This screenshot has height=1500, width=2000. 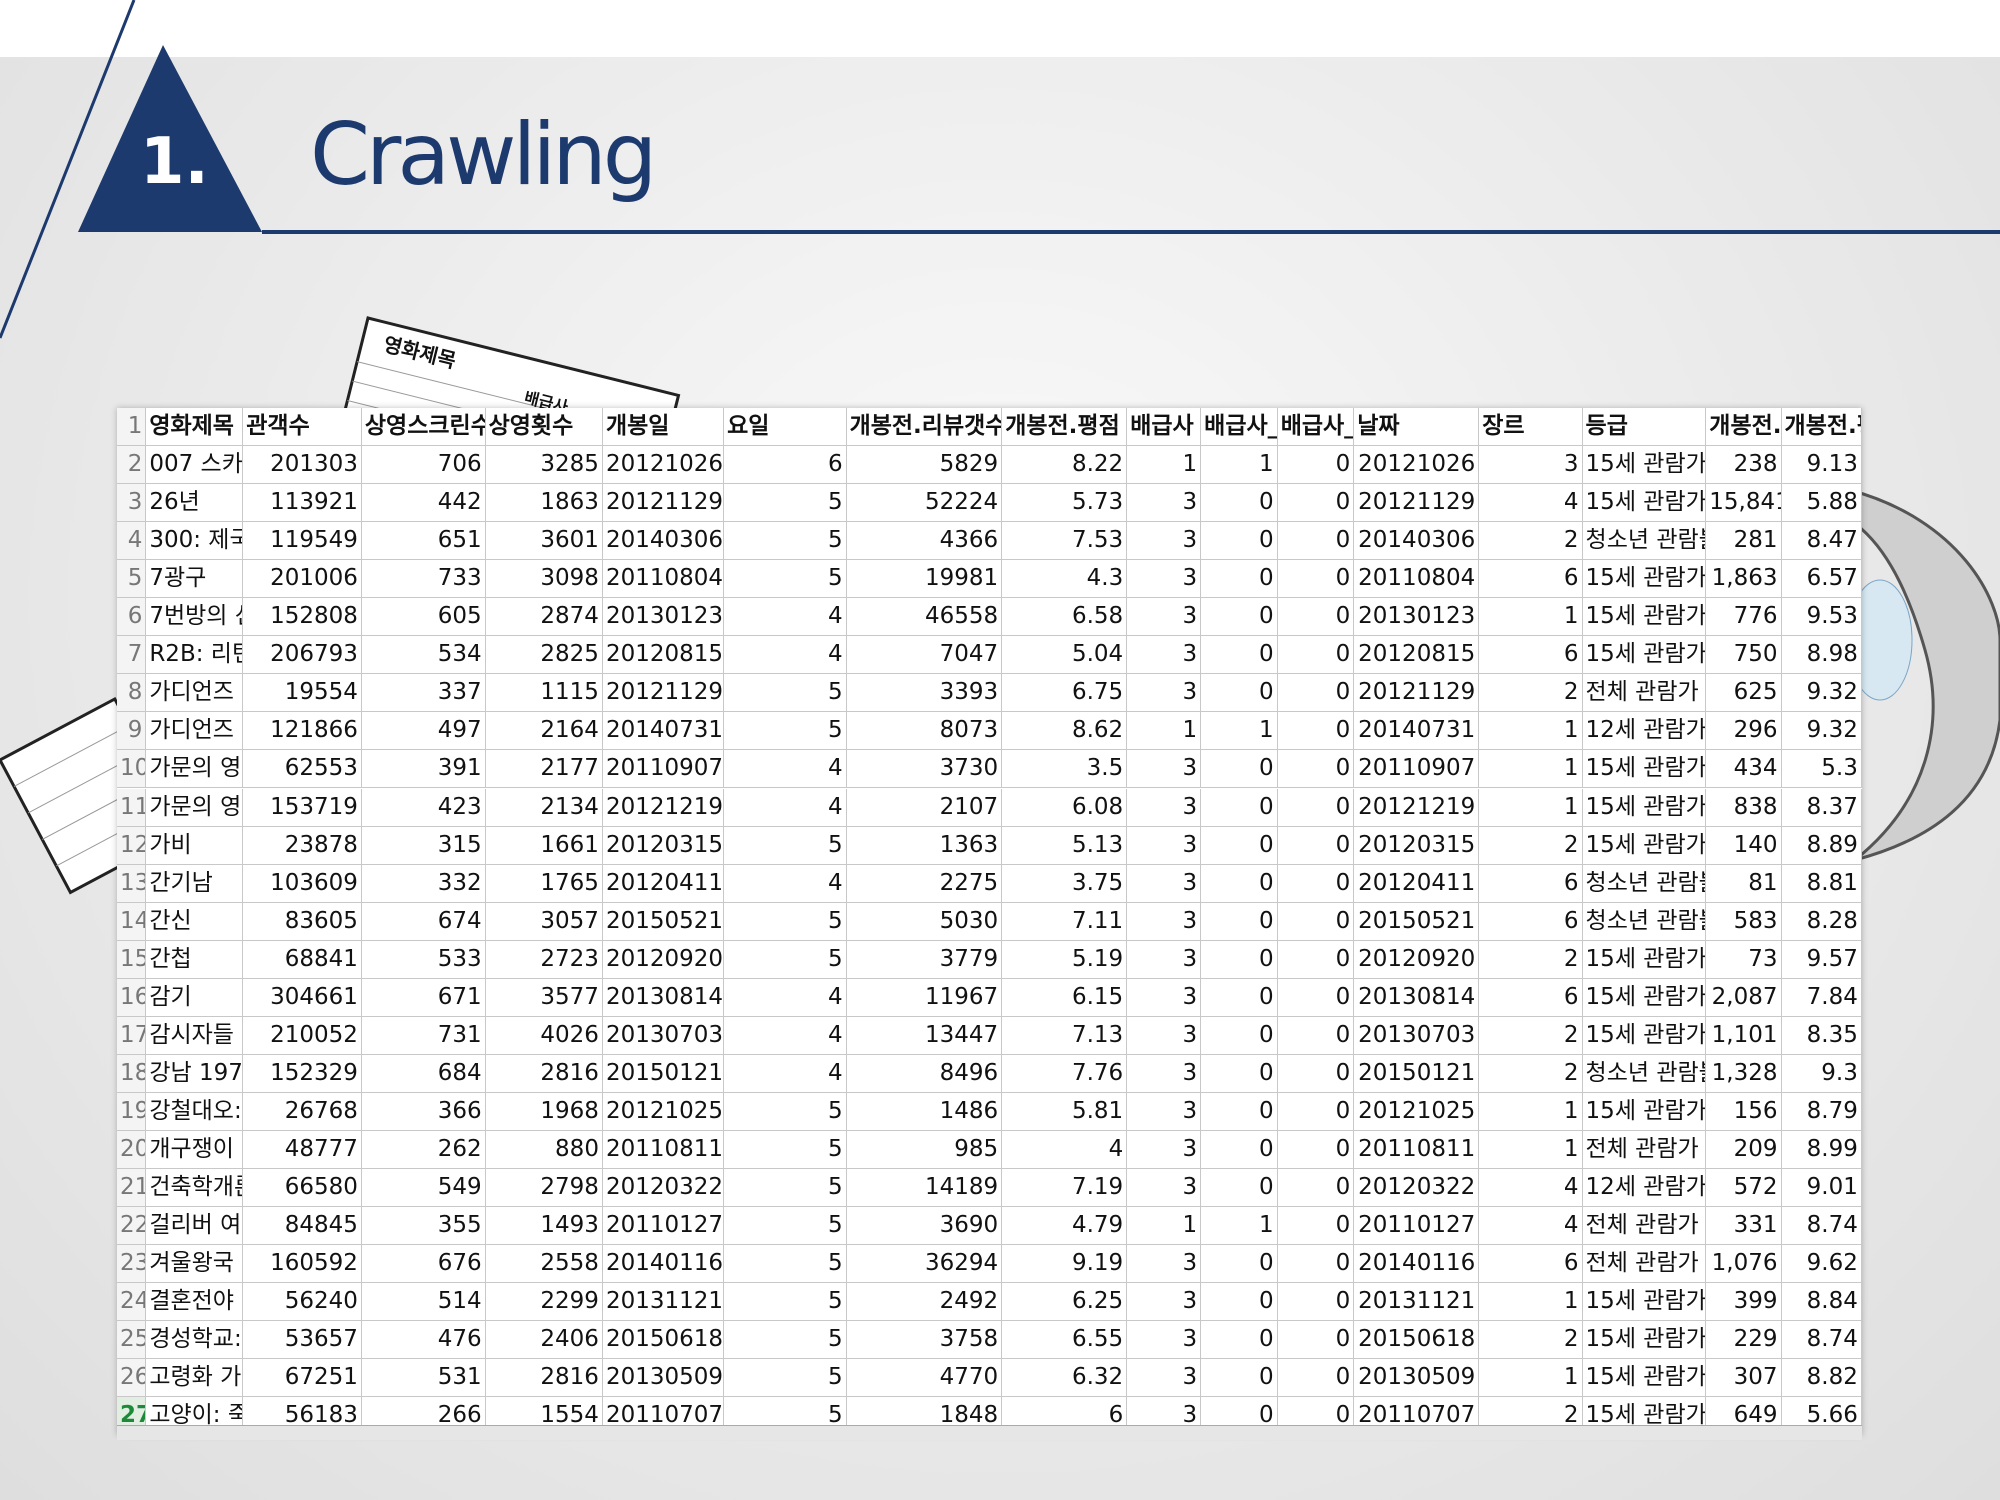 What do you see at coordinates (544, 1302) in the screenshot?
I see `table-cell: 2299` at bounding box center [544, 1302].